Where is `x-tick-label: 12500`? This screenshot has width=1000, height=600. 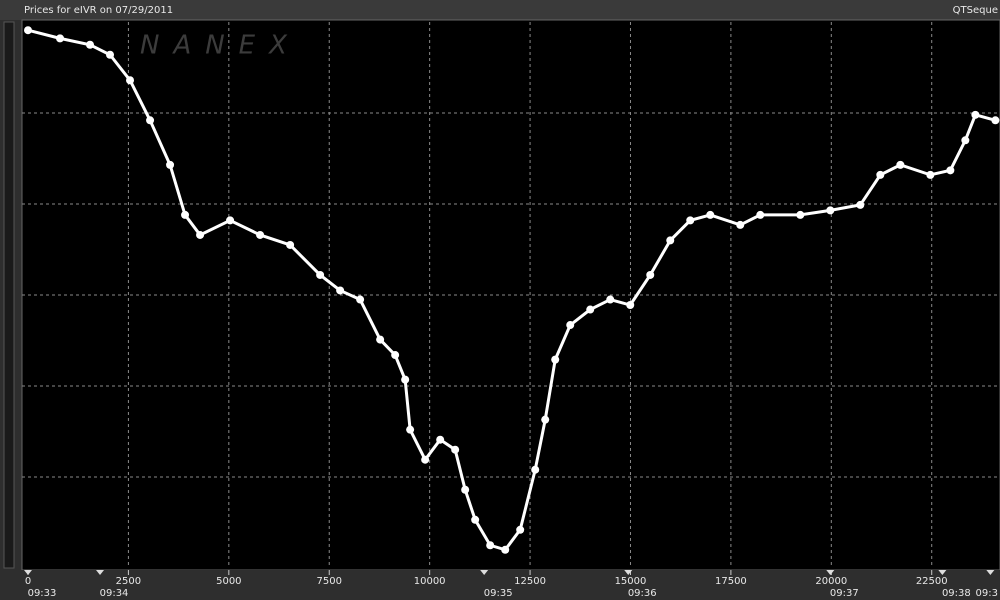 x-tick-label: 12500 is located at coordinates (530, 581).